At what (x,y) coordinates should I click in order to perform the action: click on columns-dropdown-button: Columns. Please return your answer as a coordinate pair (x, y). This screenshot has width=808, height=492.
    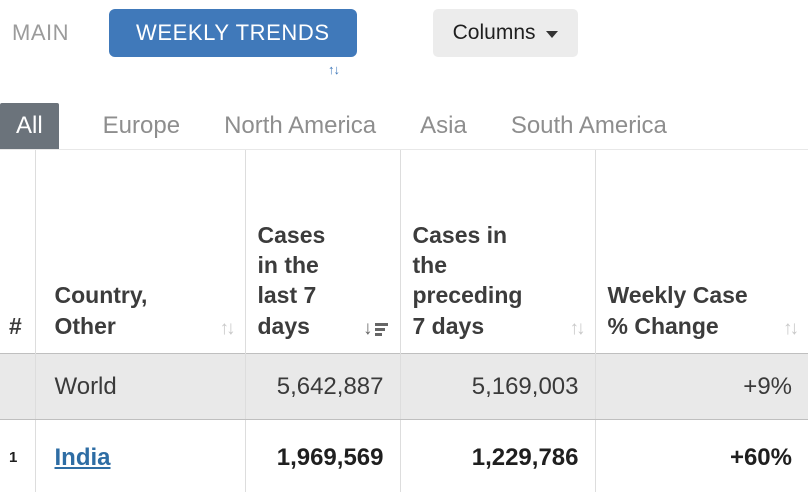
    Looking at the image, I should click on (505, 33).